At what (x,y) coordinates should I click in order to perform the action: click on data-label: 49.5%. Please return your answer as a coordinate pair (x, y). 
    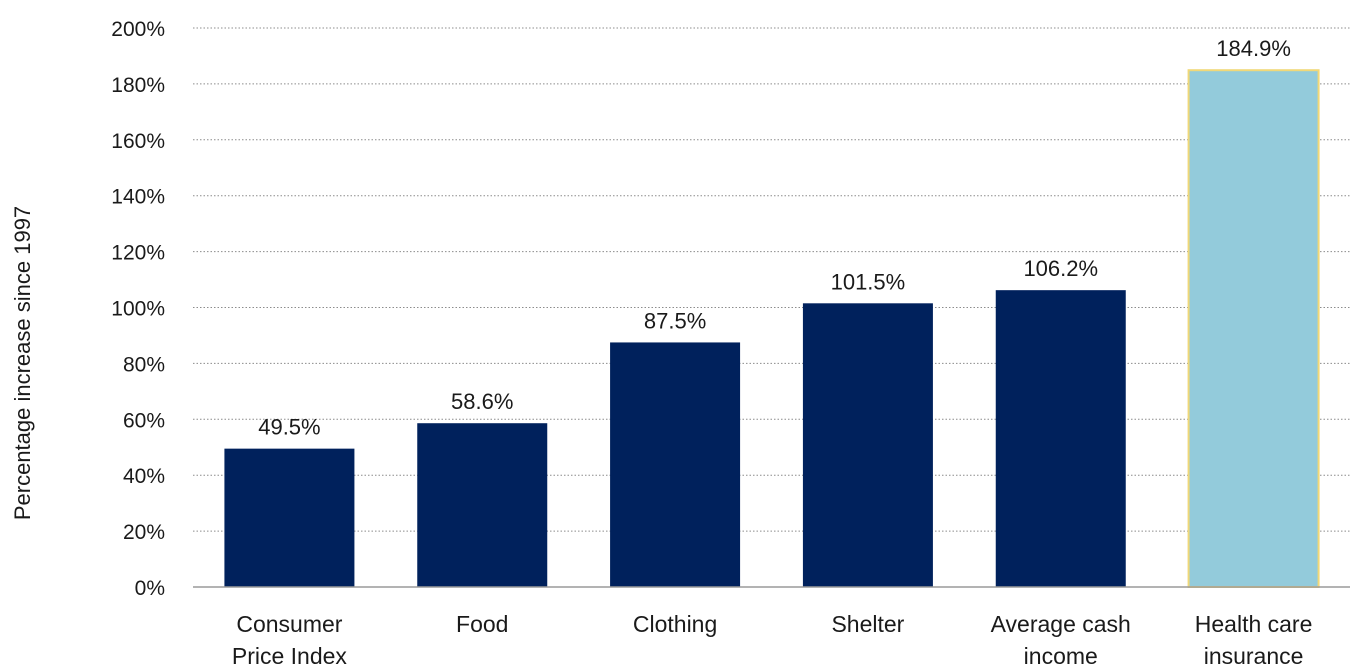
    Looking at the image, I should click on (289, 427).